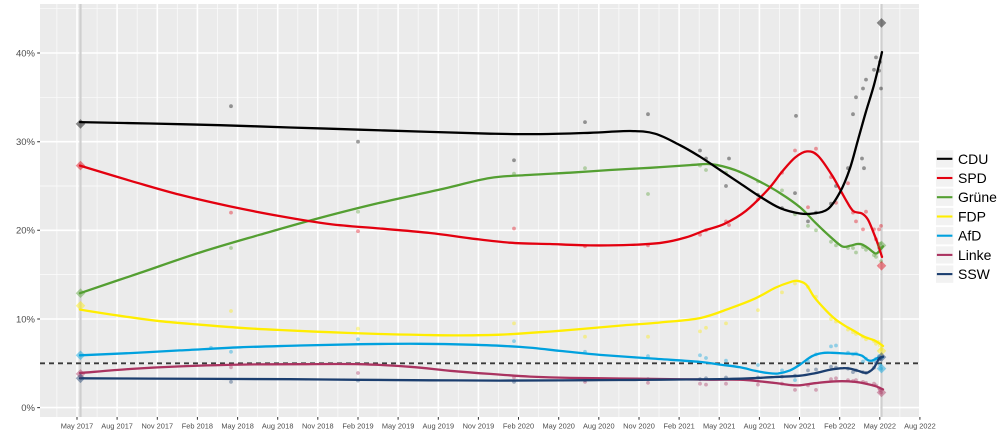 Image resolution: width=1000 pixels, height=444 pixels. I want to click on svg-text: May 2021, so click(719, 426).